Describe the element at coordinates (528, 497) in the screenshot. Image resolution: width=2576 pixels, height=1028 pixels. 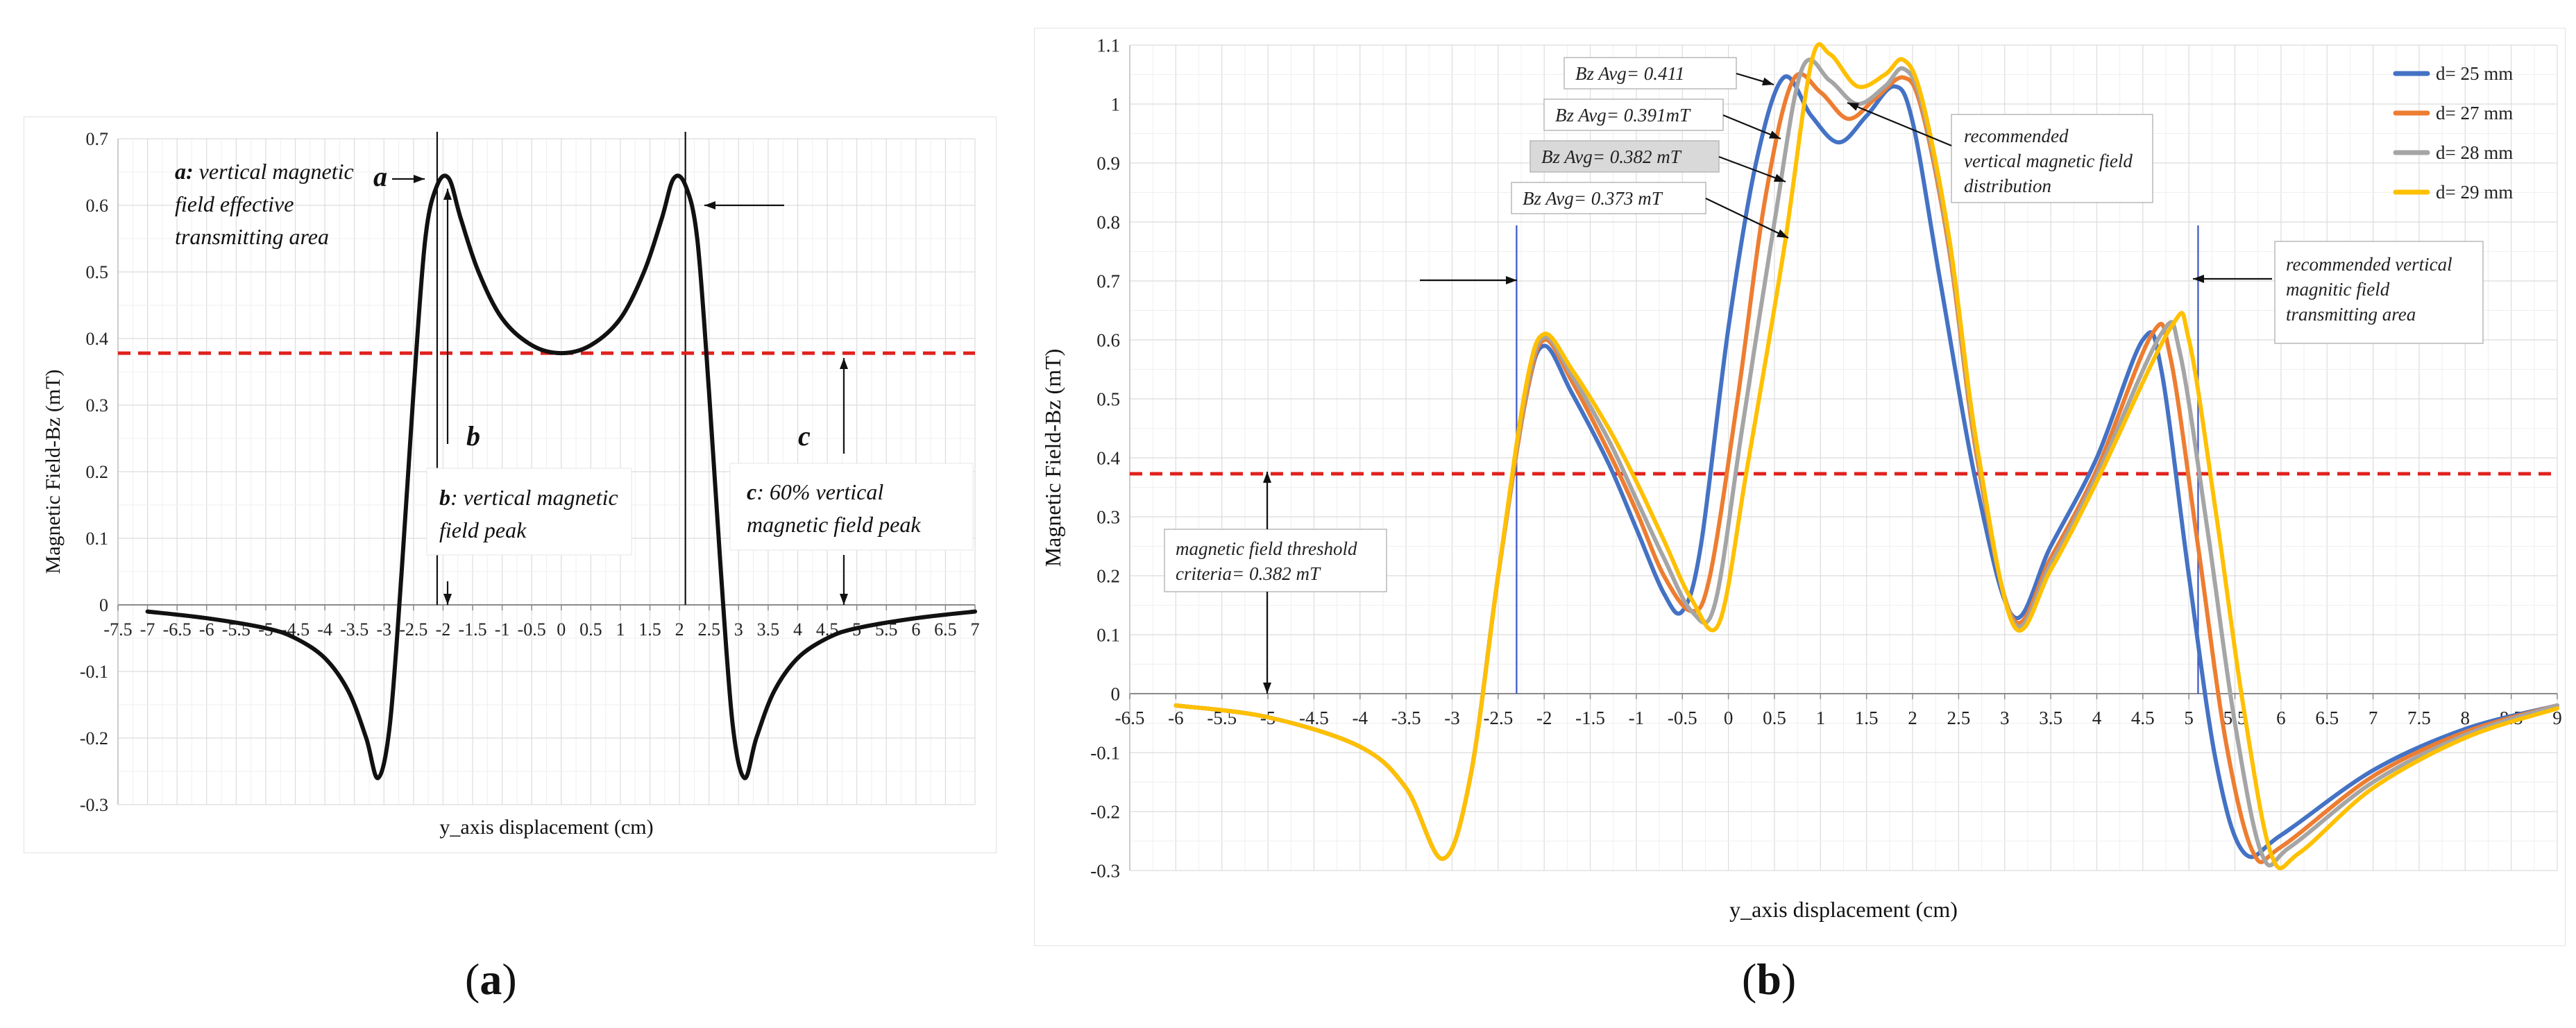
I see `annotation-b-line1: b: vertical magnetic` at that location.